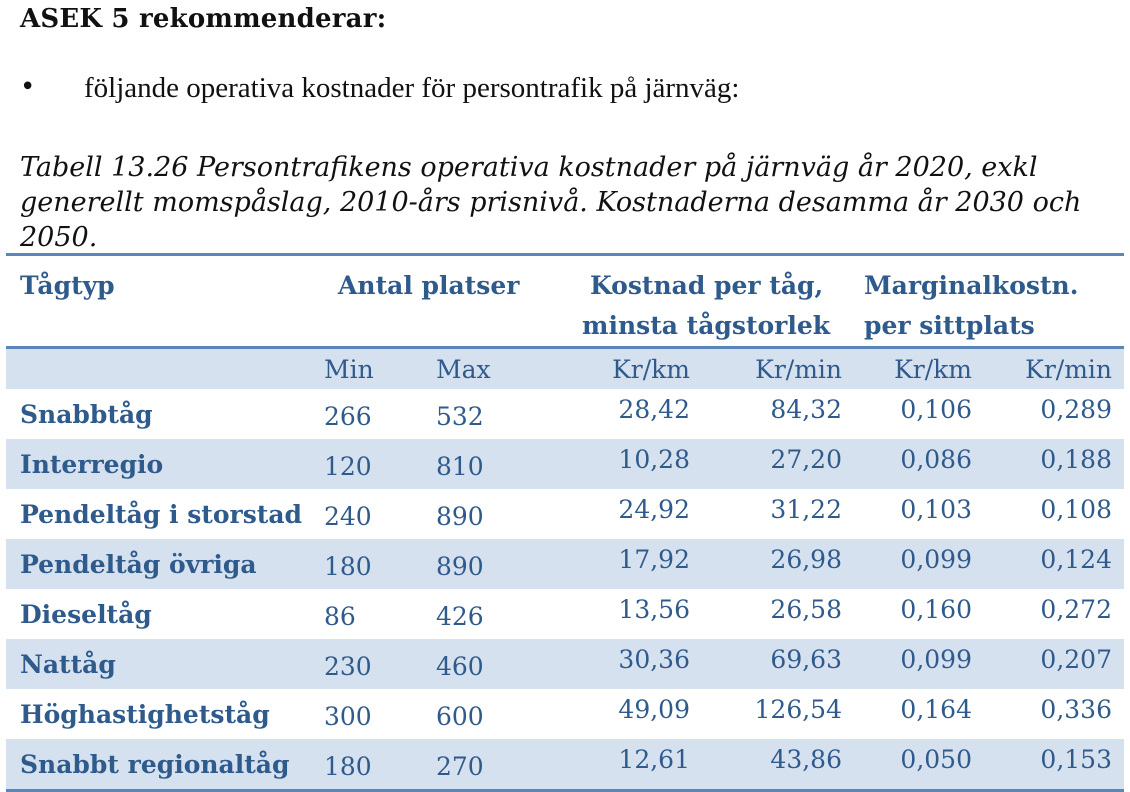  I want to click on row-name: Dieseltåg, so click(162, 614).